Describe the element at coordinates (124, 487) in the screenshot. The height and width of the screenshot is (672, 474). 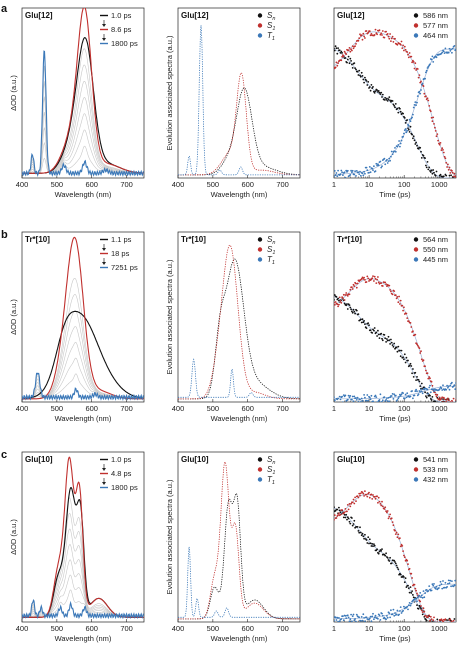
I see `legend-label: 1800 ps` at that location.